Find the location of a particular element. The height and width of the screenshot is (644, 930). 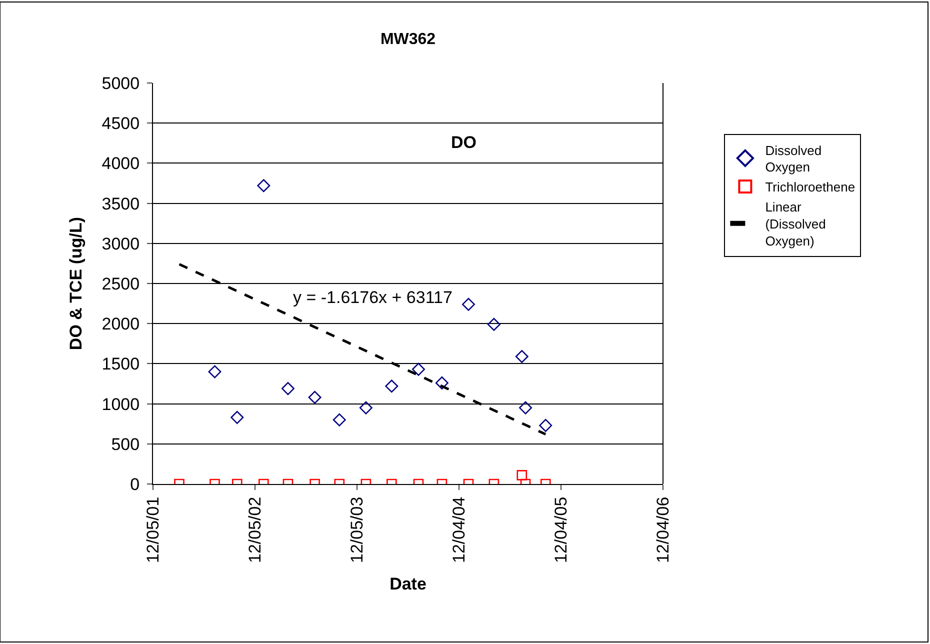

x-tick-label: 12/05/01 is located at coordinates (153, 529).